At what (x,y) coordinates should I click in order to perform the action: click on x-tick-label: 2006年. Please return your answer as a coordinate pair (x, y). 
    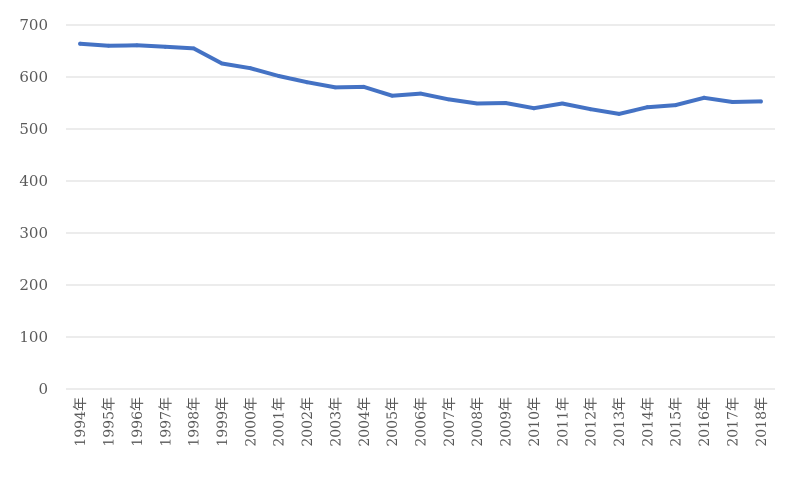
    Looking at the image, I should click on (422, 422).